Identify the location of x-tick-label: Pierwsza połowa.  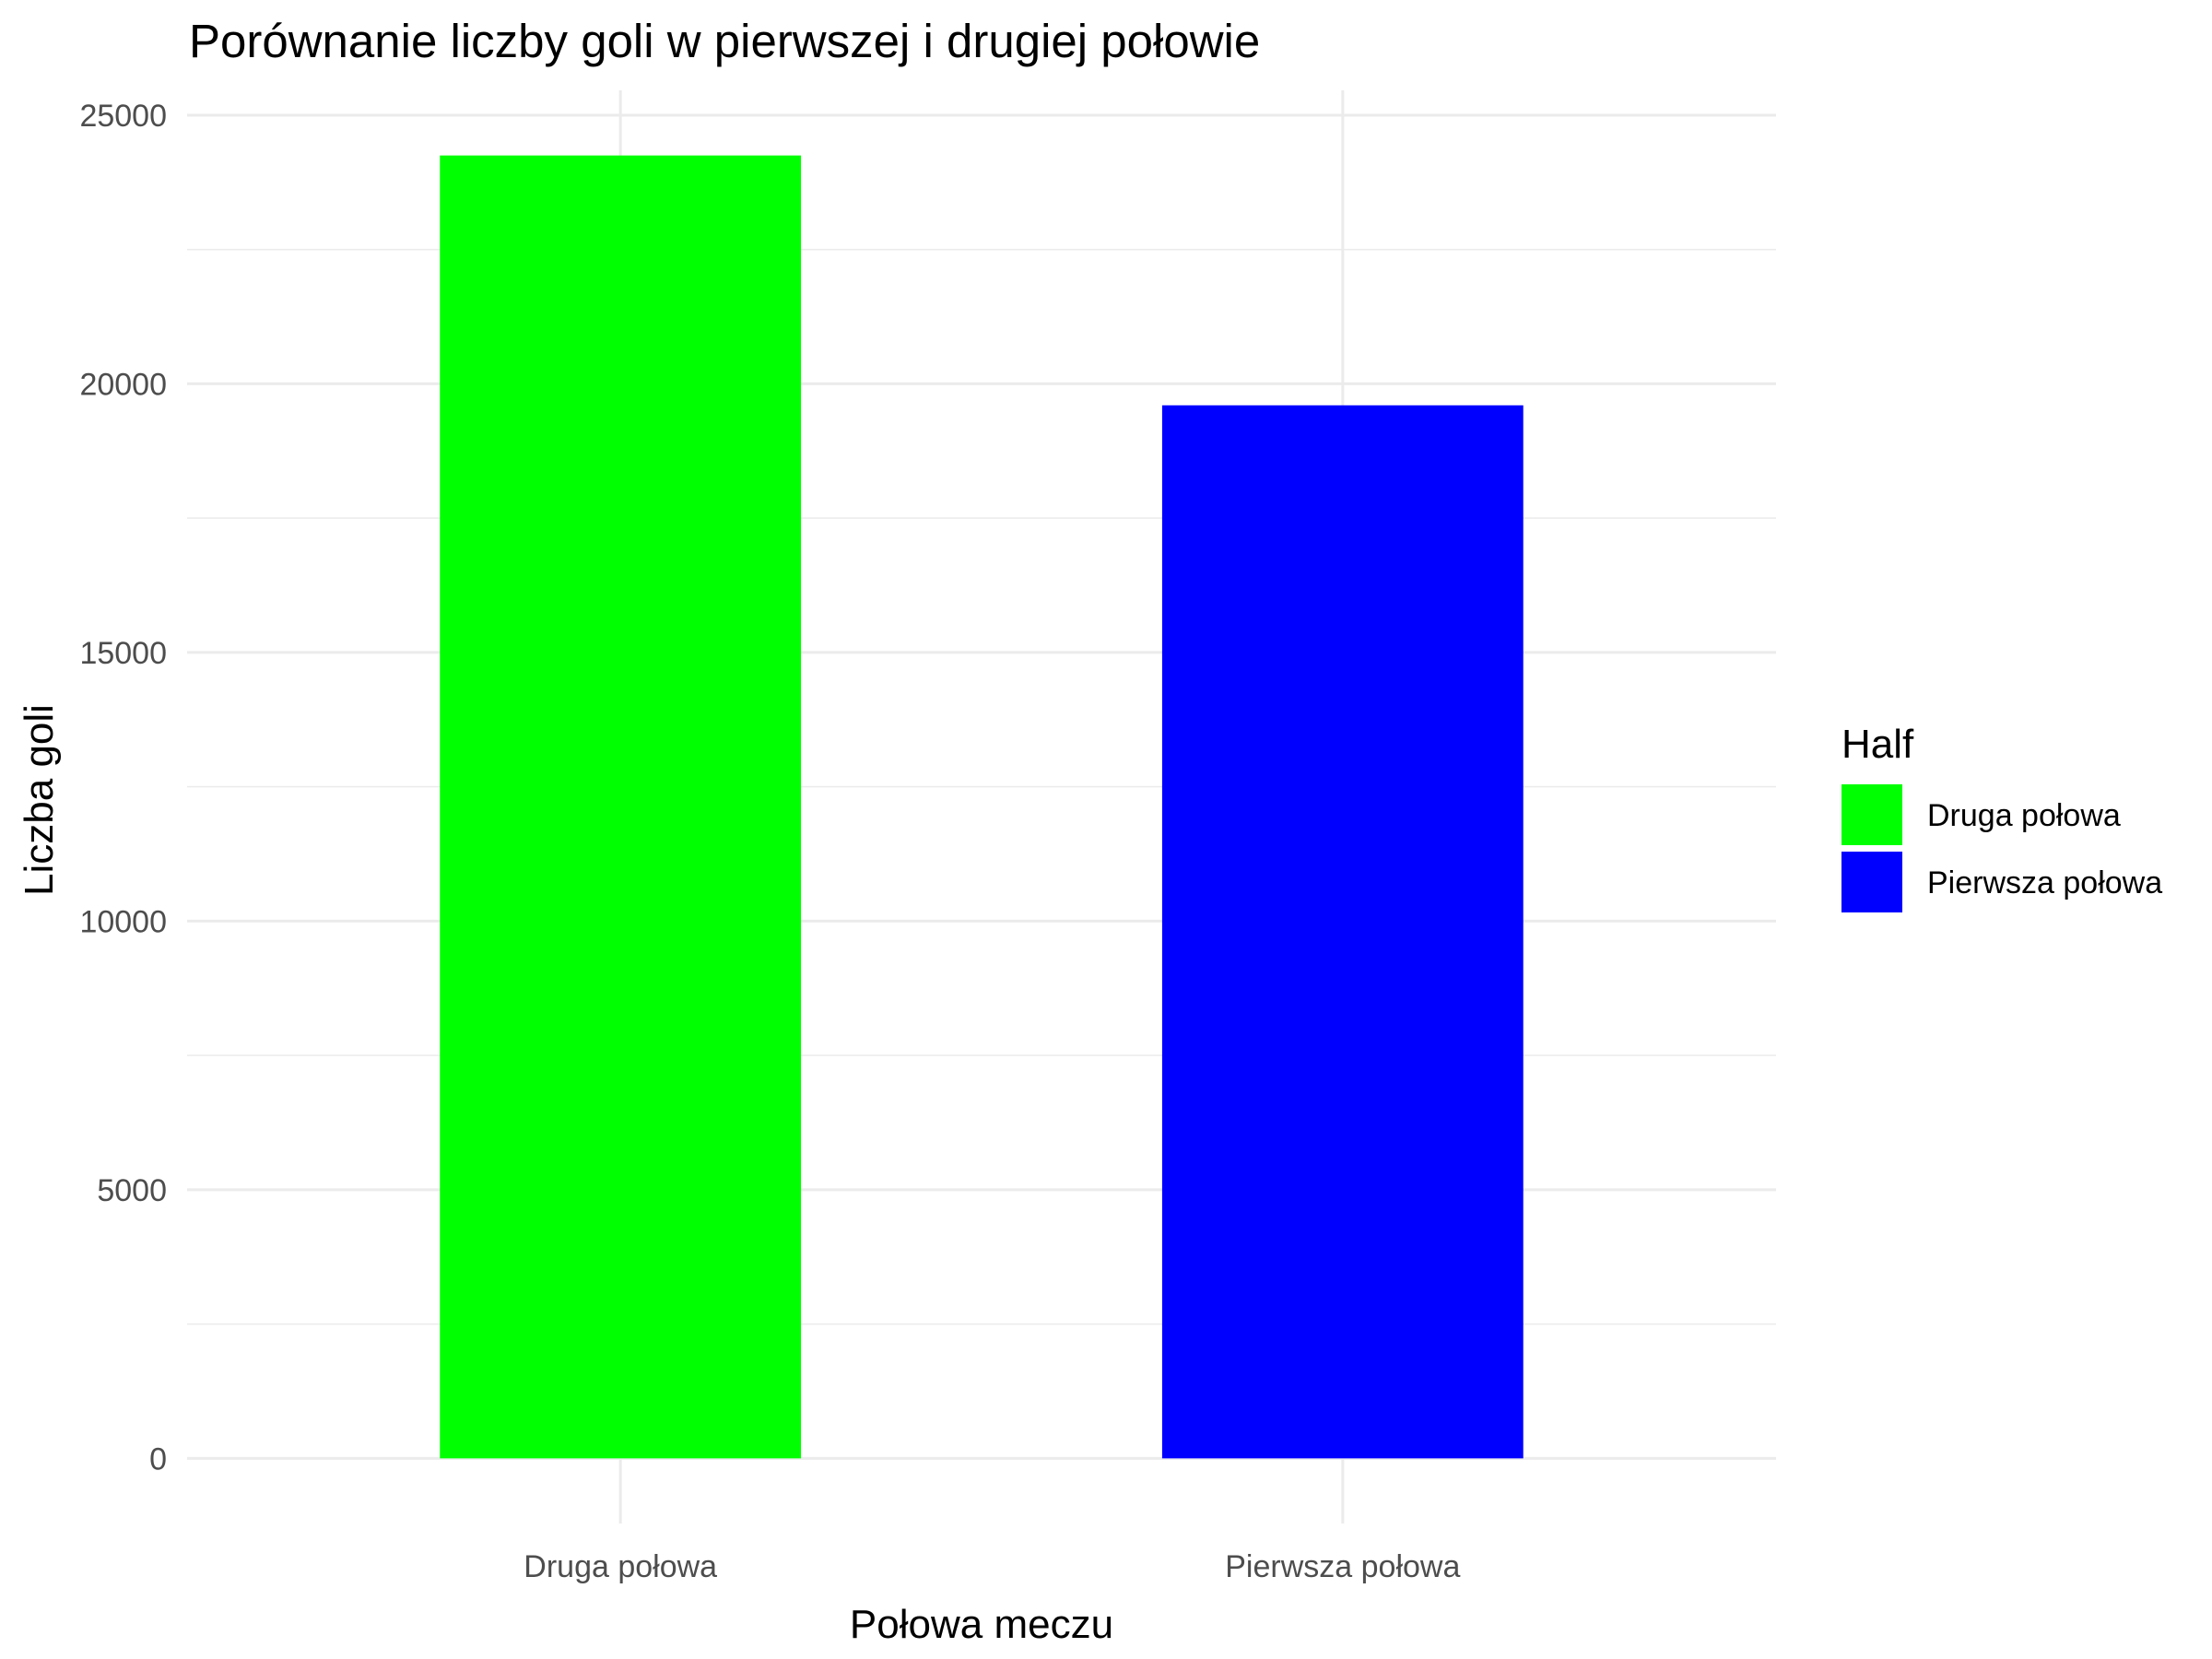
(1342, 1566).